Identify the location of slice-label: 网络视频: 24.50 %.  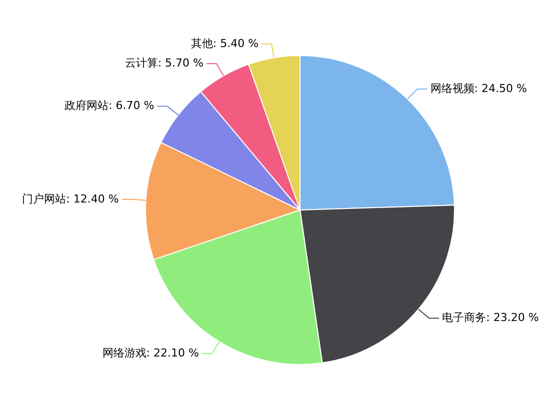
(478, 88).